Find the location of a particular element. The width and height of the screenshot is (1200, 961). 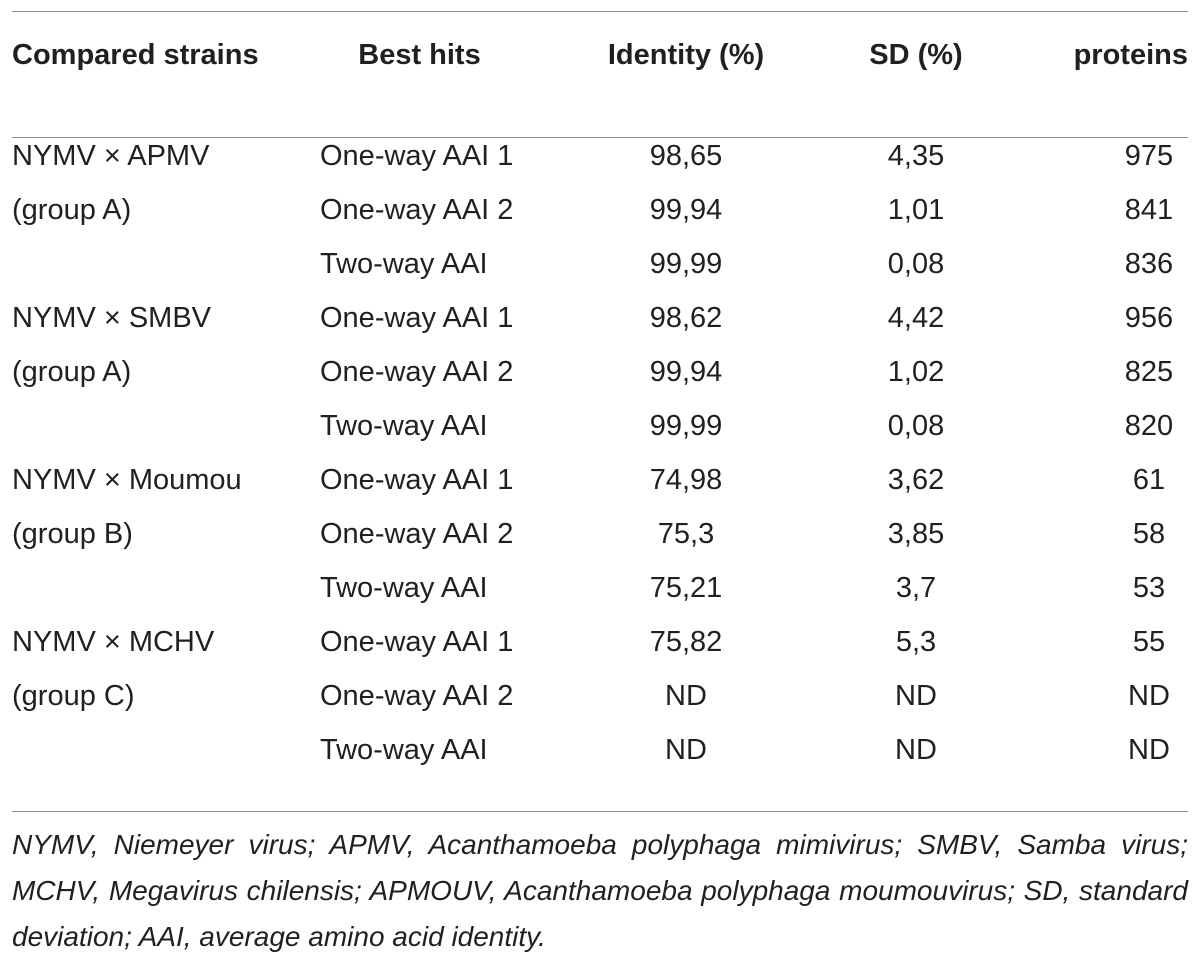

cell-proteins: 55 is located at coordinates (1149, 642).